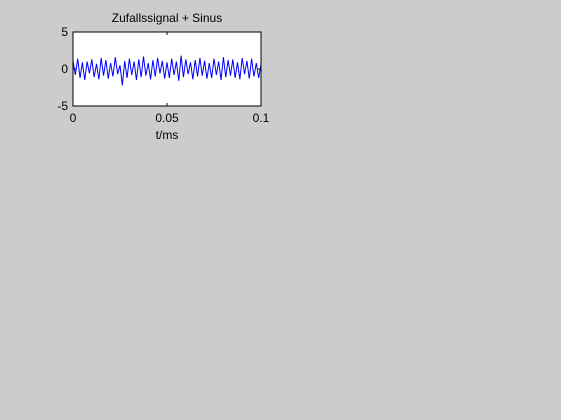 This screenshot has height=420, width=561. I want to click on tick-marks, so click(167, 69).